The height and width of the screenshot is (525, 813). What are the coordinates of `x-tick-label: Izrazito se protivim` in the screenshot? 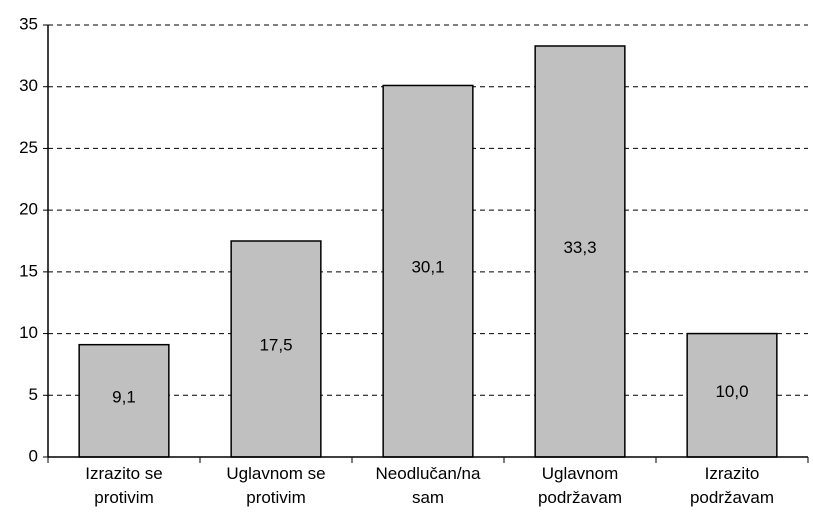 It's located at (124, 485).